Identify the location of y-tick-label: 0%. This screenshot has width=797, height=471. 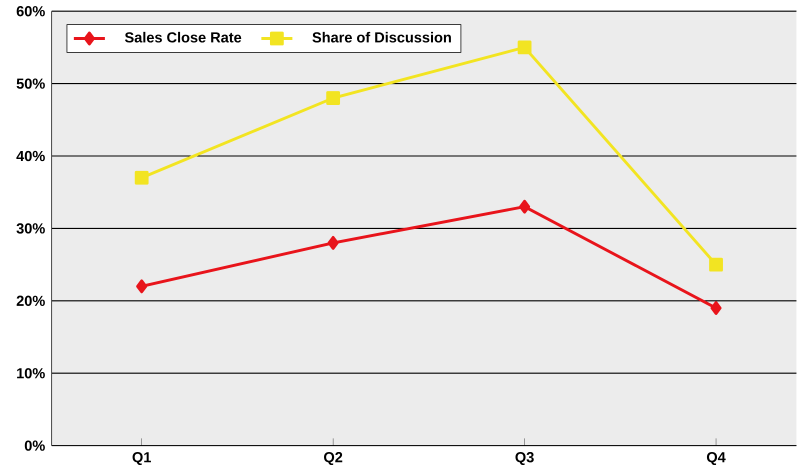
(34, 445).